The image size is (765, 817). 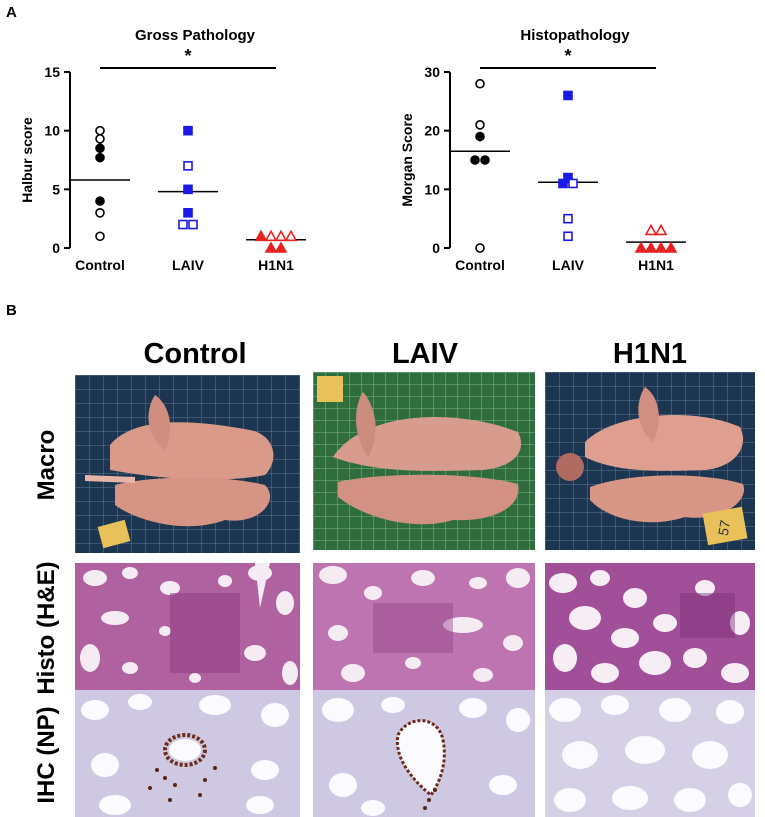 What do you see at coordinates (650, 354) in the screenshot?
I see `column-title-h1n1: H1N1` at bounding box center [650, 354].